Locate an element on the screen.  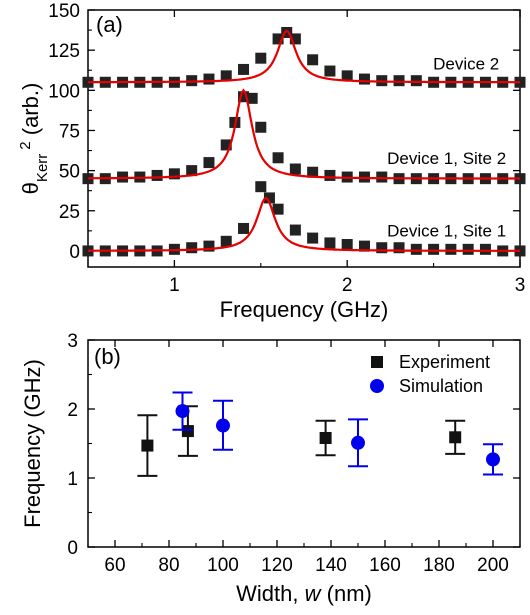
x-tick-label-a: 2 is located at coordinates (347, 285).